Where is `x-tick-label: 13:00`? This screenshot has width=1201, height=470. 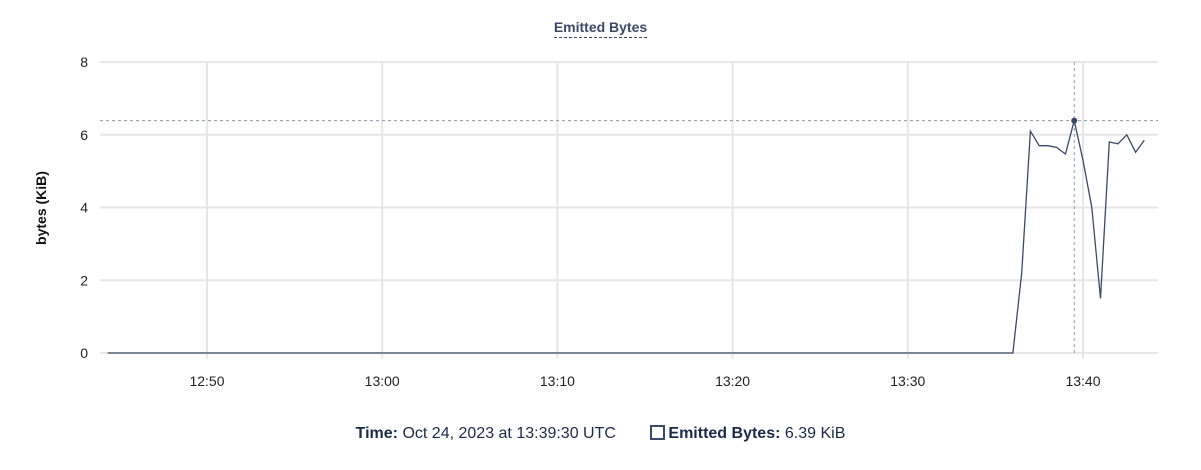 x-tick-label: 13:00 is located at coordinates (382, 381).